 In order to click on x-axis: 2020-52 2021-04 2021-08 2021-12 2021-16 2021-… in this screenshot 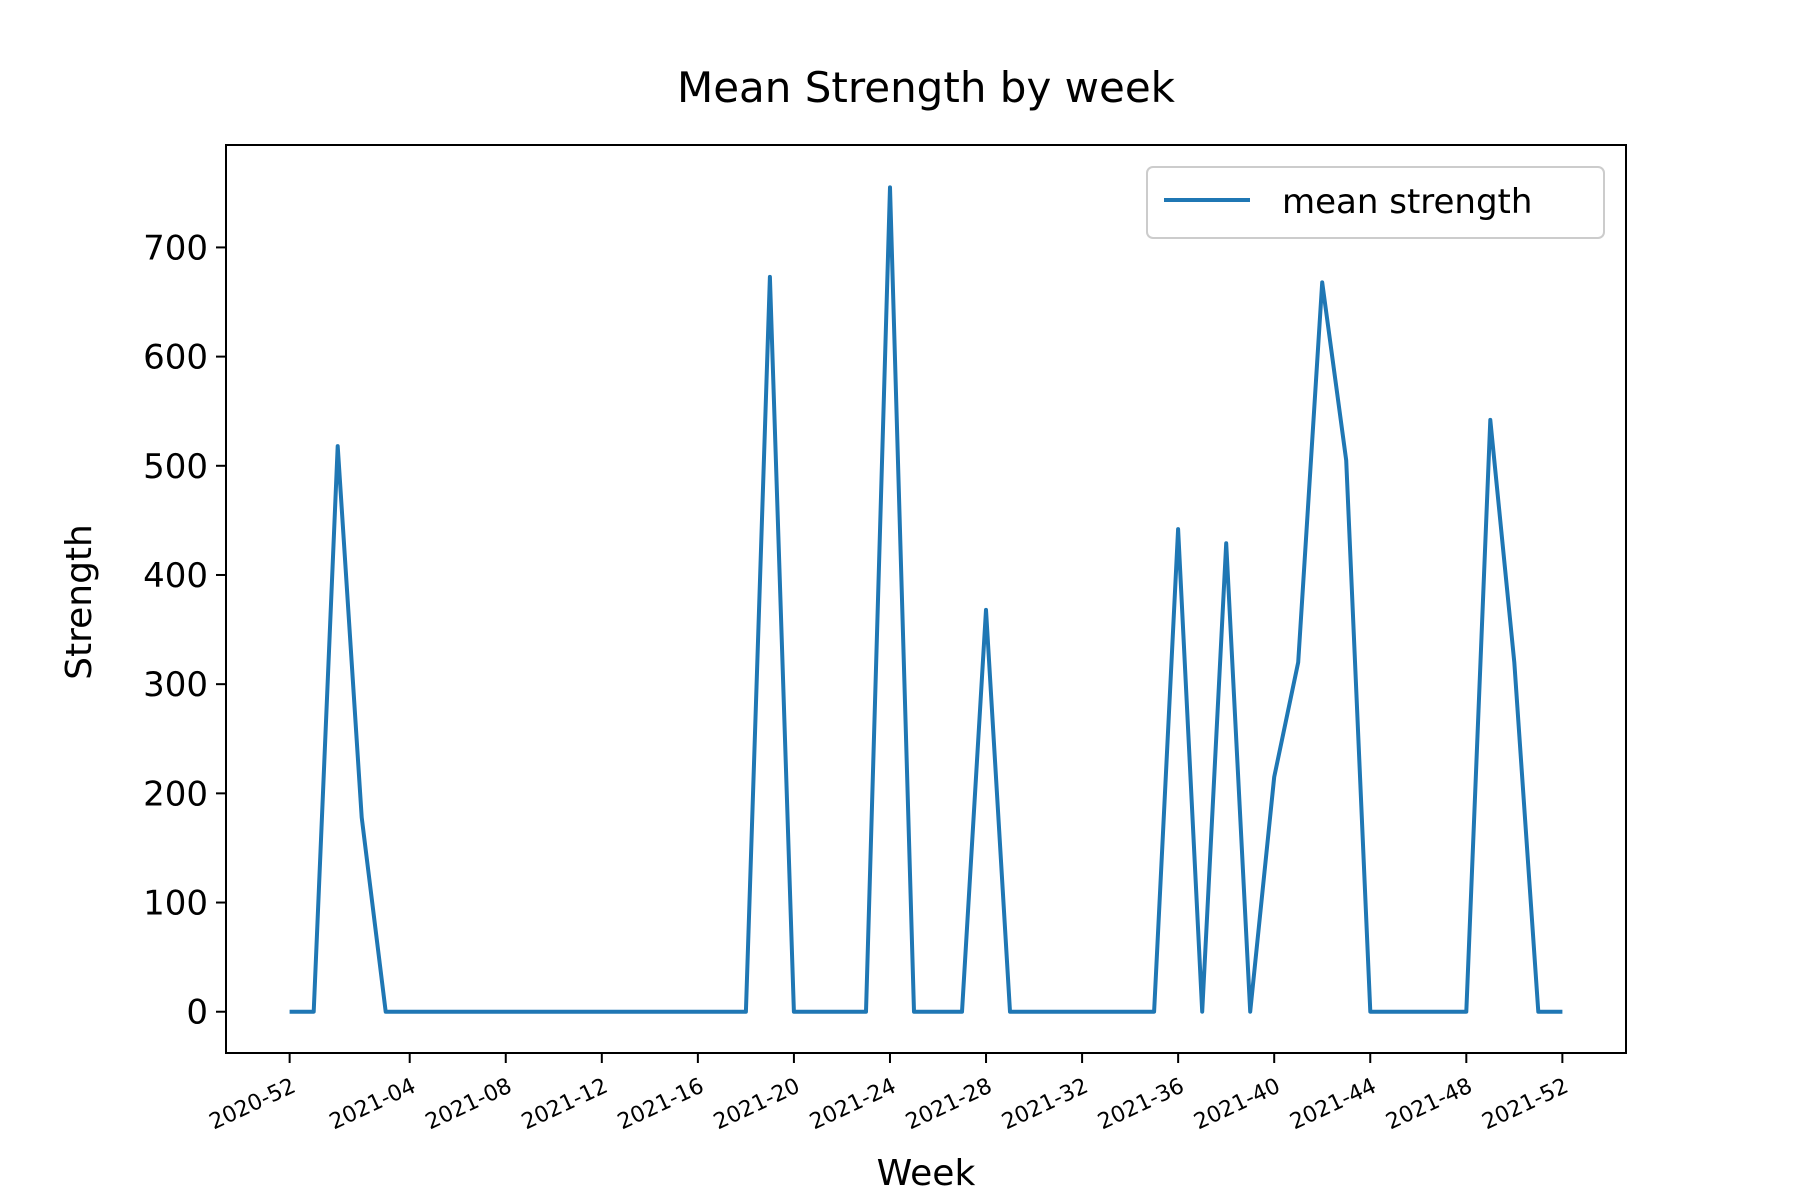, I will do `click(889, 1094)`.